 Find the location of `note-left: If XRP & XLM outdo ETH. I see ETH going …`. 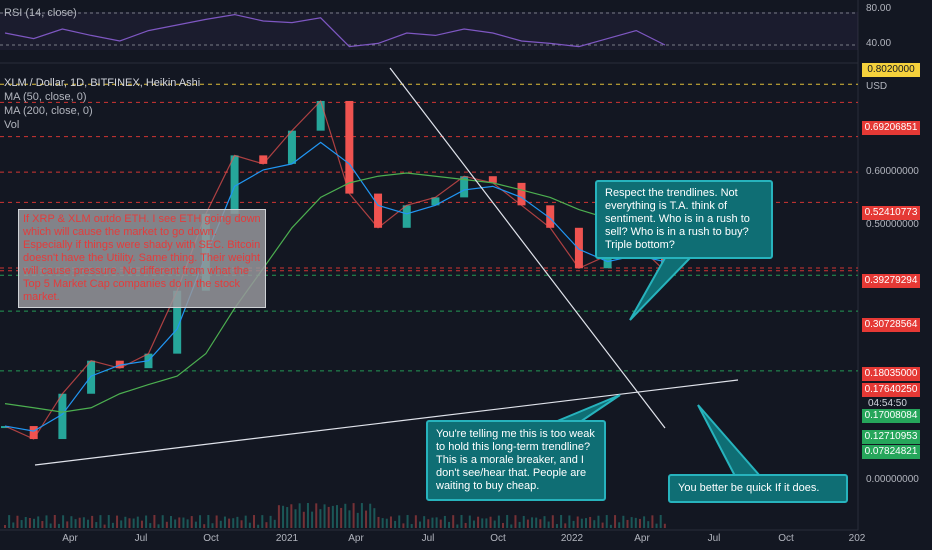

note-left: If XRP & XLM outdo ETH. I see ETH going … is located at coordinates (142, 258).